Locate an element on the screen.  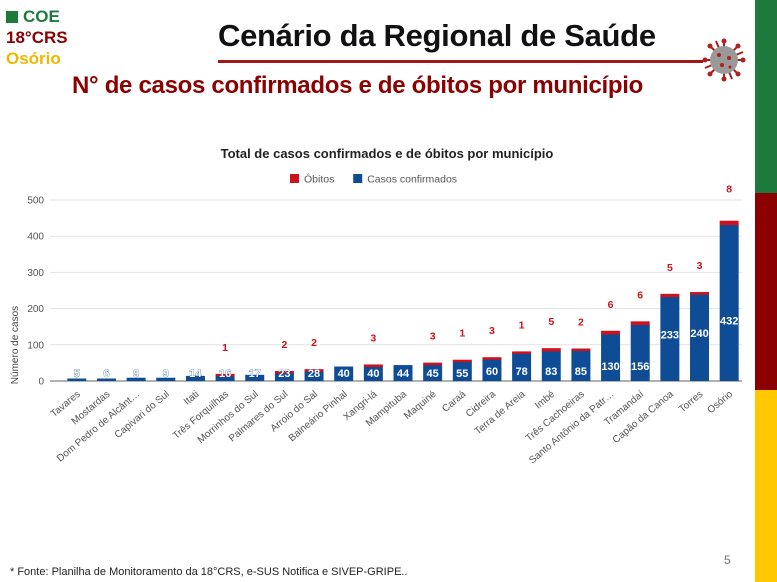
cases-data-label-12: 45 is located at coordinates (433, 374).